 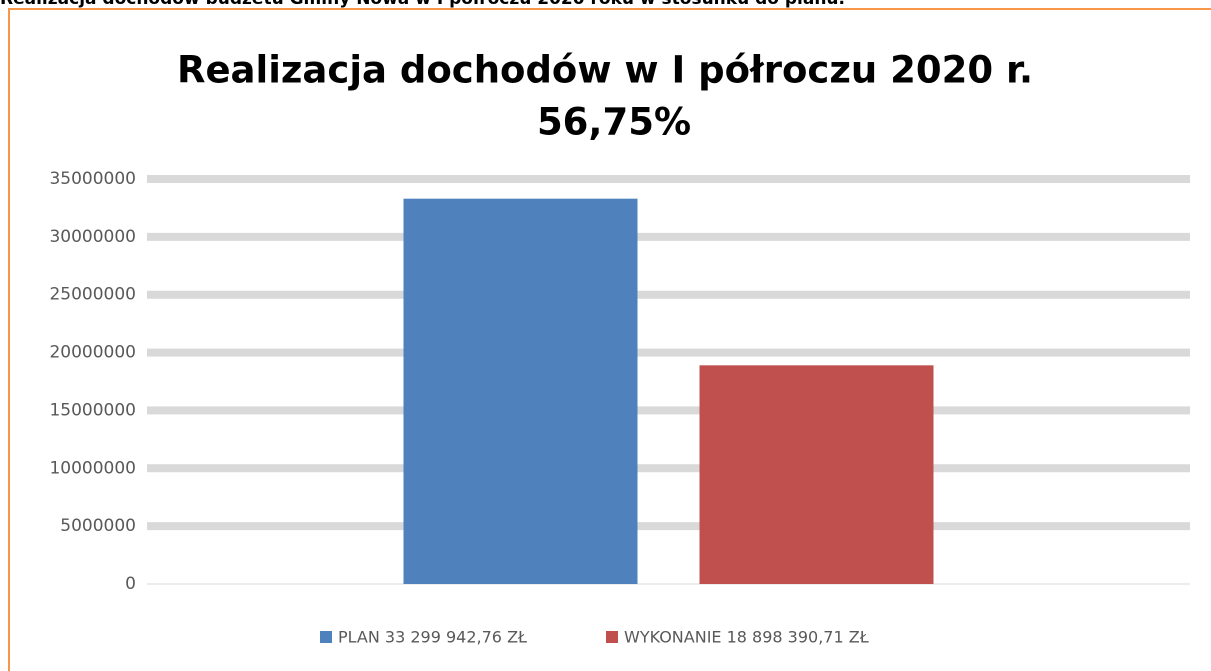 What do you see at coordinates (98, 526) in the screenshot?
I see `y-tick-label: 5000000` at bounding box center [98, 526].